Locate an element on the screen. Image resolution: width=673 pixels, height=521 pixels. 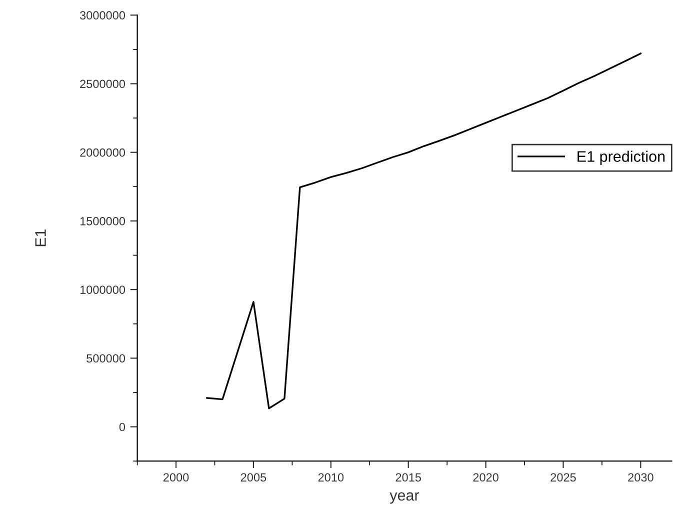
x-tick-label: 2015 is located at coordinates (408, 477).